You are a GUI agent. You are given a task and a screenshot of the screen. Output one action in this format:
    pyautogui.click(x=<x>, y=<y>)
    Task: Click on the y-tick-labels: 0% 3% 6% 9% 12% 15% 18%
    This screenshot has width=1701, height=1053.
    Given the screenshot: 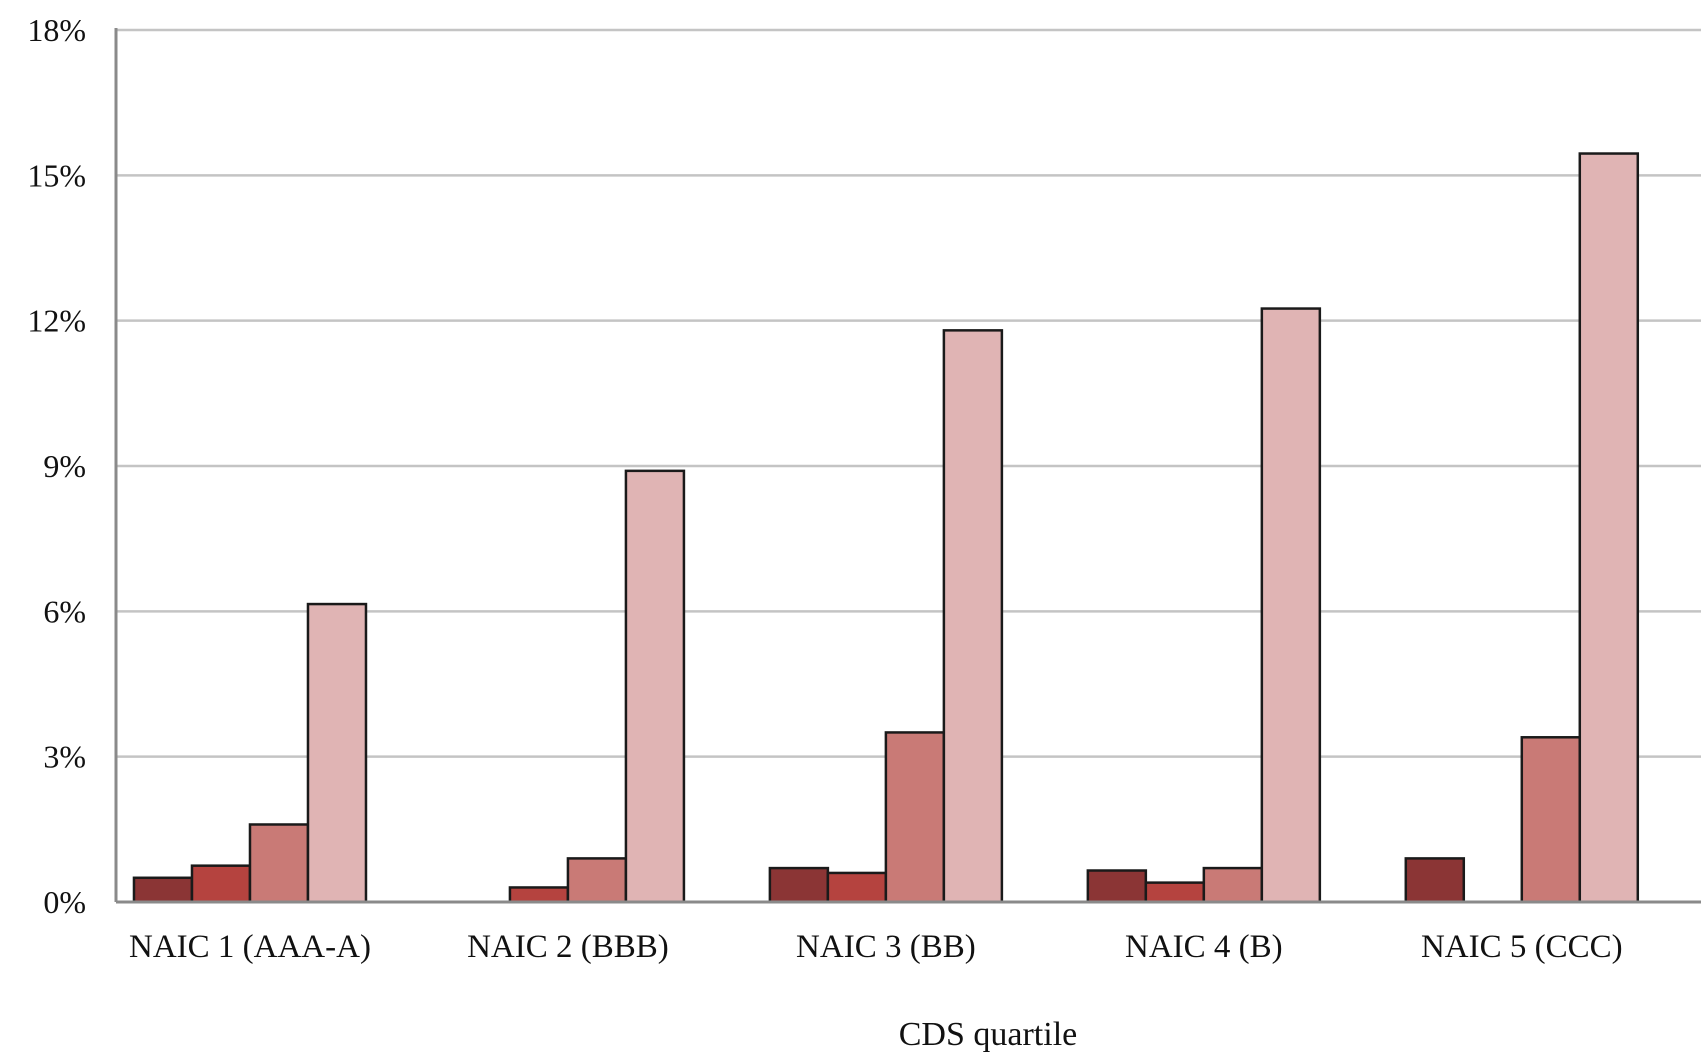 What is the action you would take?
    pyautogui.click(x=56, y=466)
    